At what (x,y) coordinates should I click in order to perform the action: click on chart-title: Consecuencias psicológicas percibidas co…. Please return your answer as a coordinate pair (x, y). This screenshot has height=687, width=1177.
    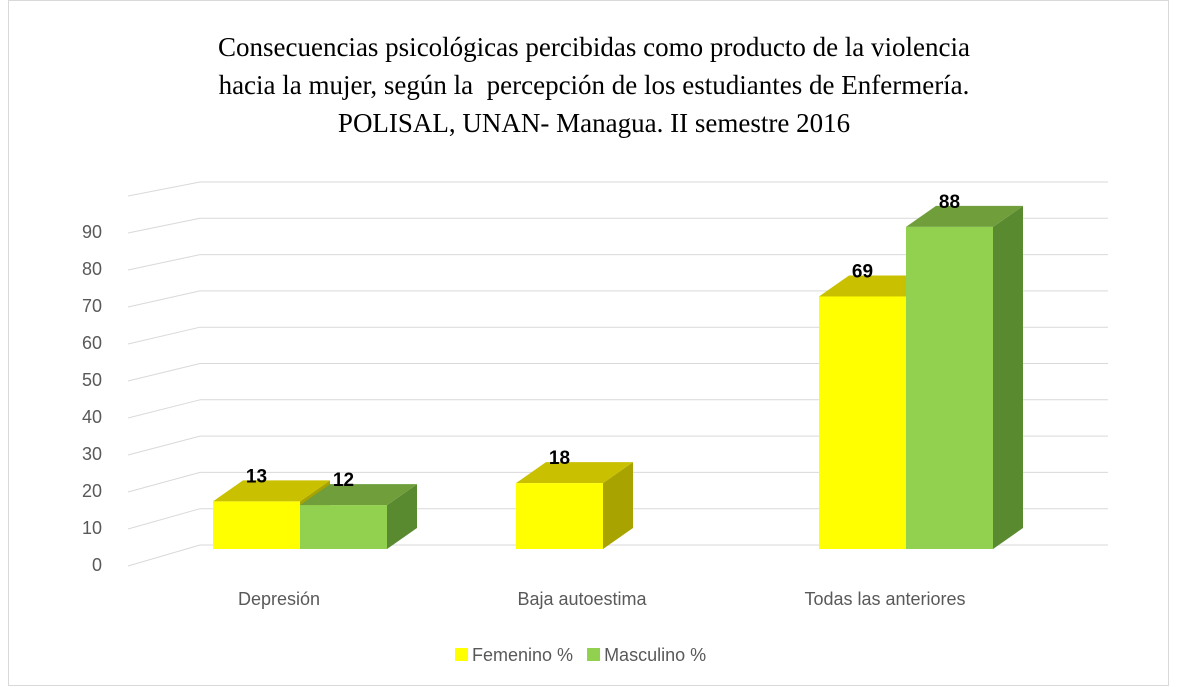
    Looking at the image, I should click on (594, 47).